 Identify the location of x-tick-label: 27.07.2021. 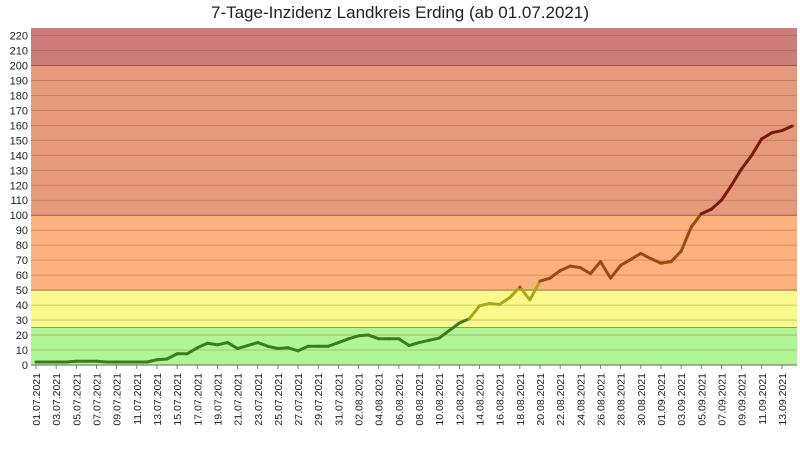
(299, 399).